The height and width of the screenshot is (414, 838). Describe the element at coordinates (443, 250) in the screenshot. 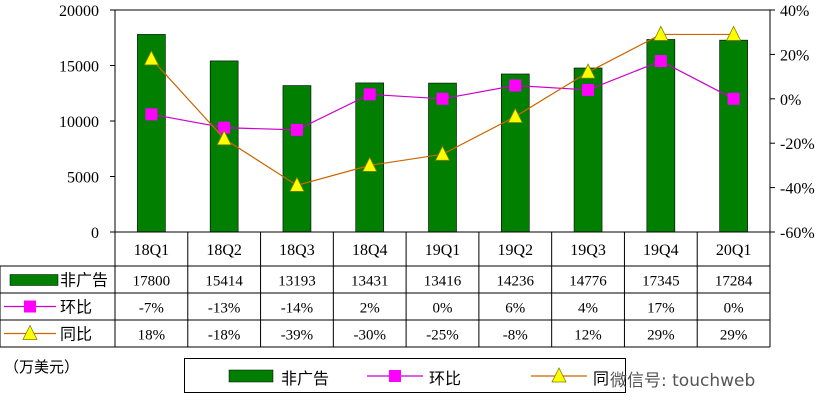

I see `category-label-19Q1: 19Q1` at that location.